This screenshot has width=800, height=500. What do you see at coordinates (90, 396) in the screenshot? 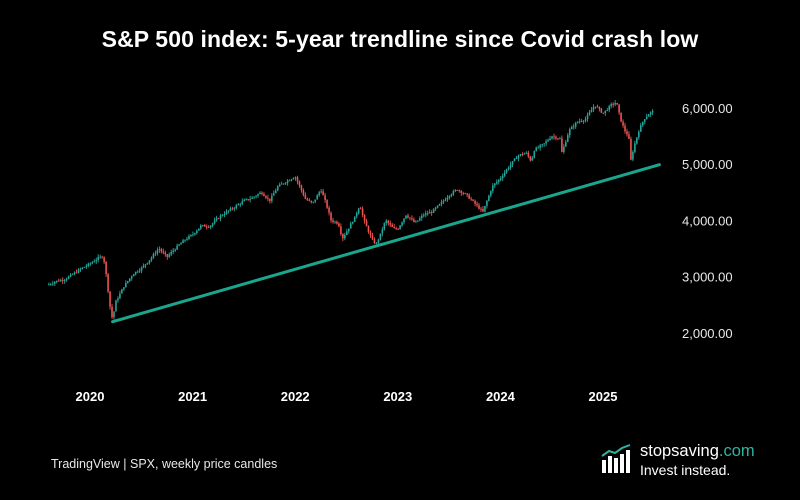
I see `x-tick-label: 2020` at bounding box center [90, 396].